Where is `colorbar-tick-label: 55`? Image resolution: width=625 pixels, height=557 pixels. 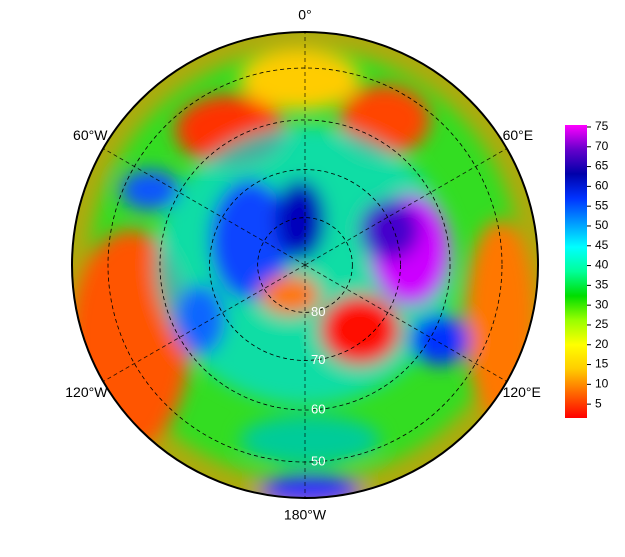 colorbar-tick-label: 55 is located at coordinates (602, 205).